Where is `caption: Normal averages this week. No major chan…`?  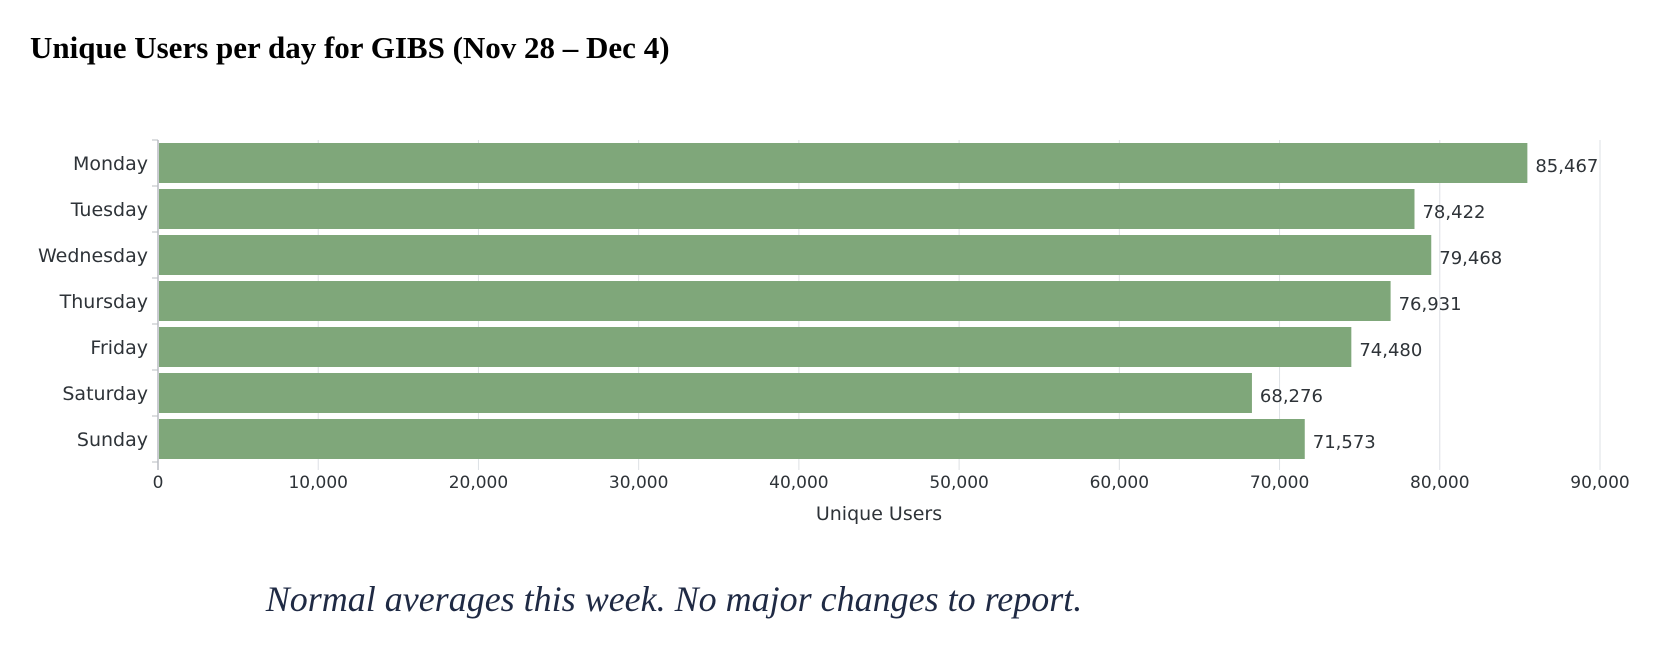
caption: Normal averages this week. No major chan… is located at coordinates (674, 599).